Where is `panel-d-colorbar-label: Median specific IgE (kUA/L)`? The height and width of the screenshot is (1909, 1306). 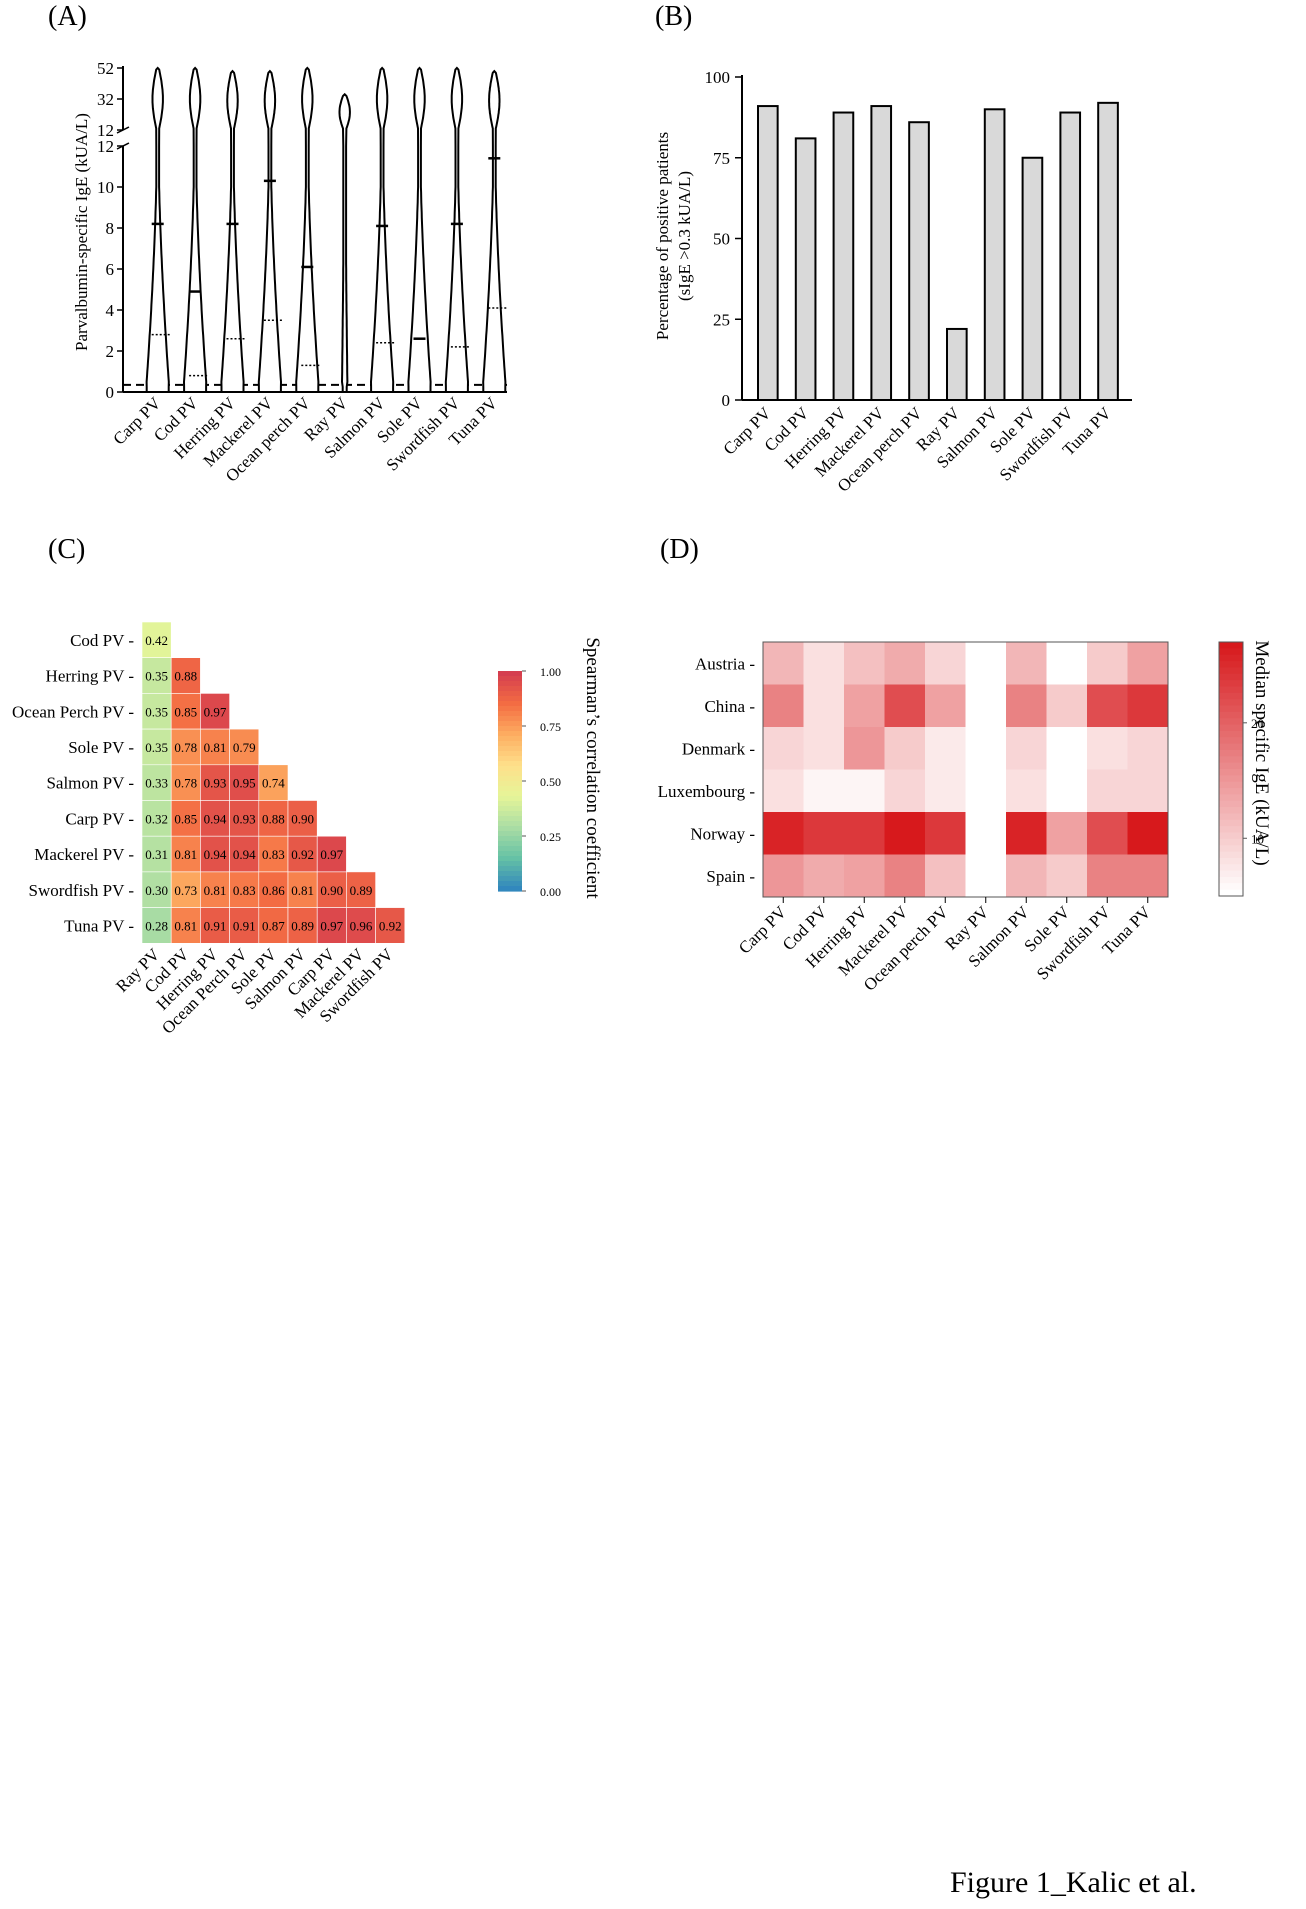
panel-d-colorbar-label: Median specific IgE (kUA/L) is located at coordinates (1261, 752).